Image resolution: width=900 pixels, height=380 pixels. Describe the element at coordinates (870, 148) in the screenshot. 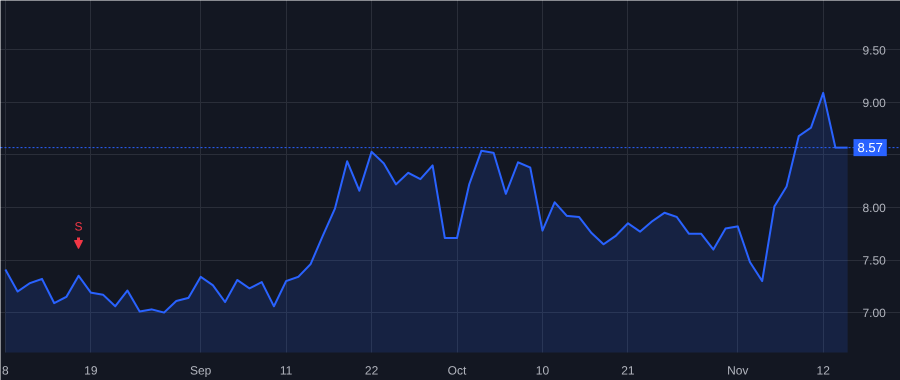

I see `ref-line-label: 8.57` at that location.